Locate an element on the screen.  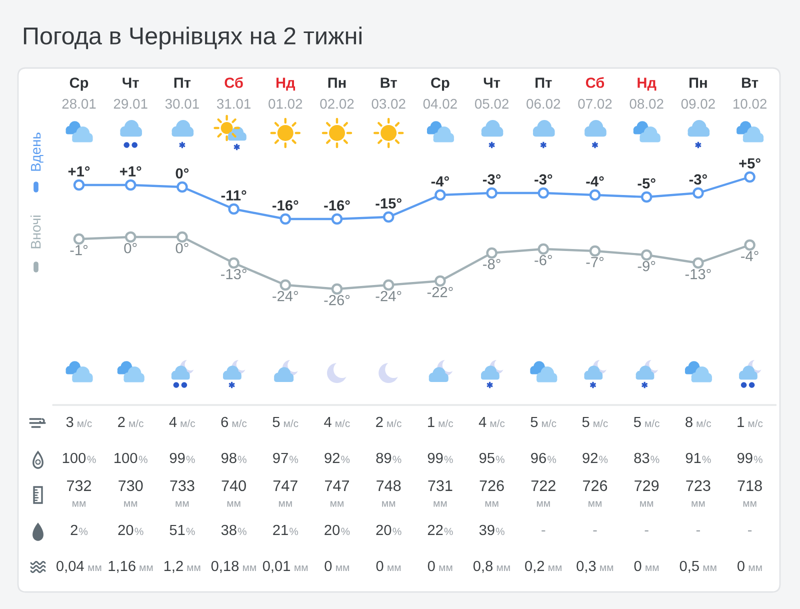
text: 38% is located at coordinates (233, 530).